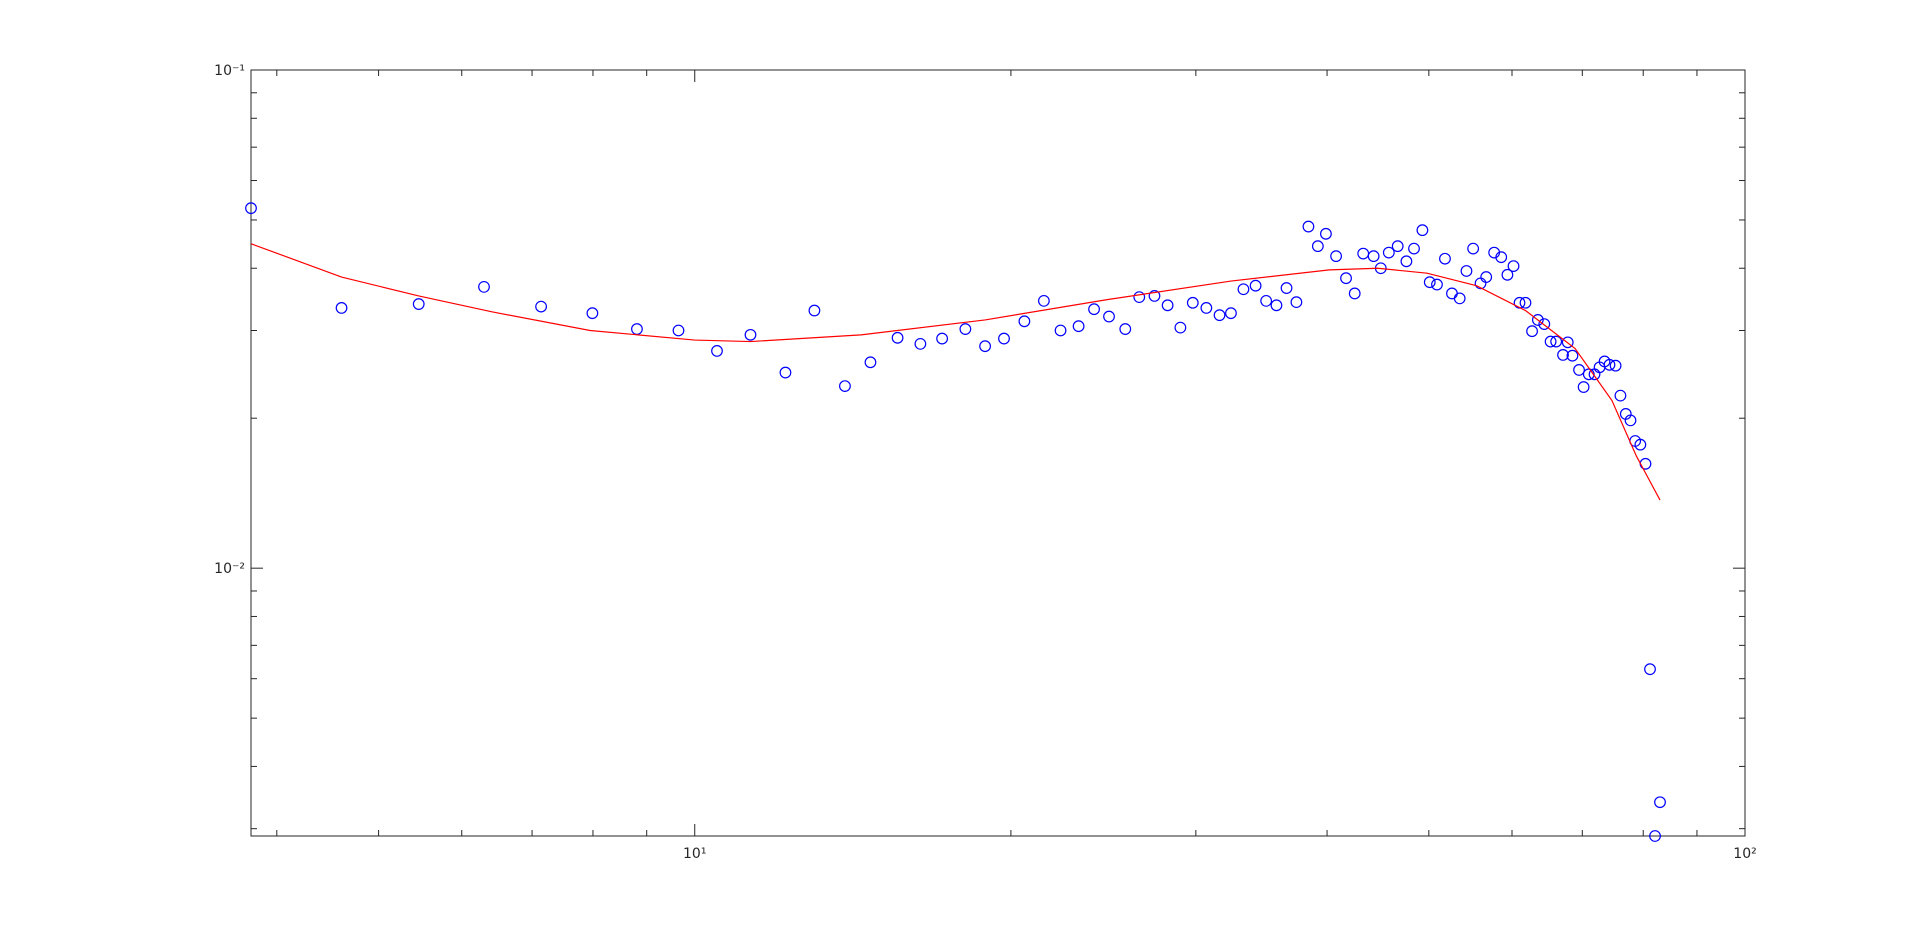 The width and height of the screenshot is (1920, 936). What do you see at coordinates (229, 569) in the screenshot?
I see `y-tick-label: 10⁻²` at bounding box center [229, 569].